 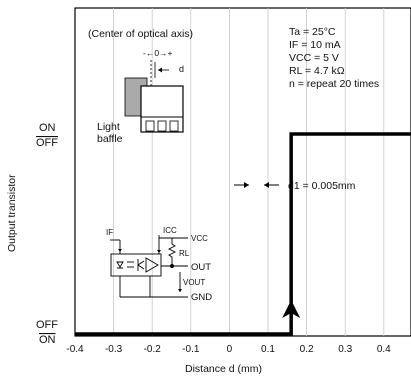 I want to click on condition-n: n = repeat 20 times, so click(x=334, y=84).